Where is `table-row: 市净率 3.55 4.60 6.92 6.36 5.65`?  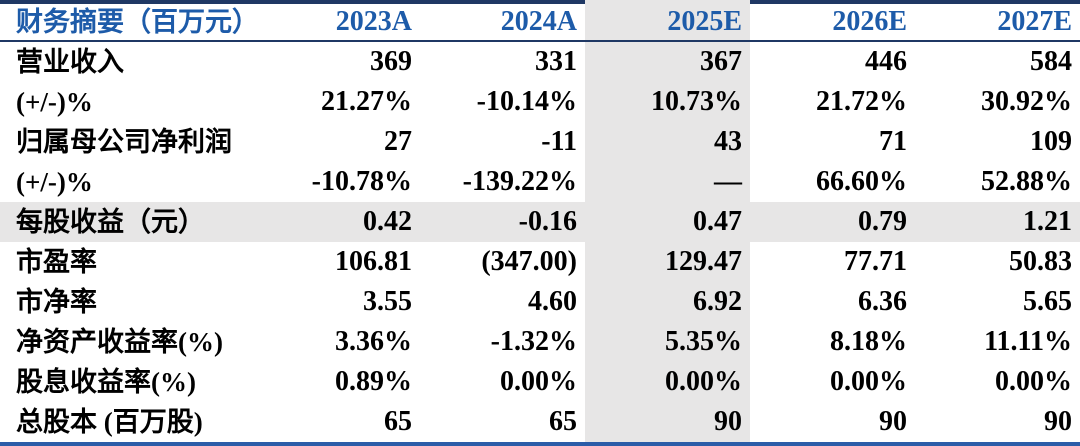 table-row: 市净率 3.55 4.60 6.92 6.36 5.65 is located at coordinates (540, 302).